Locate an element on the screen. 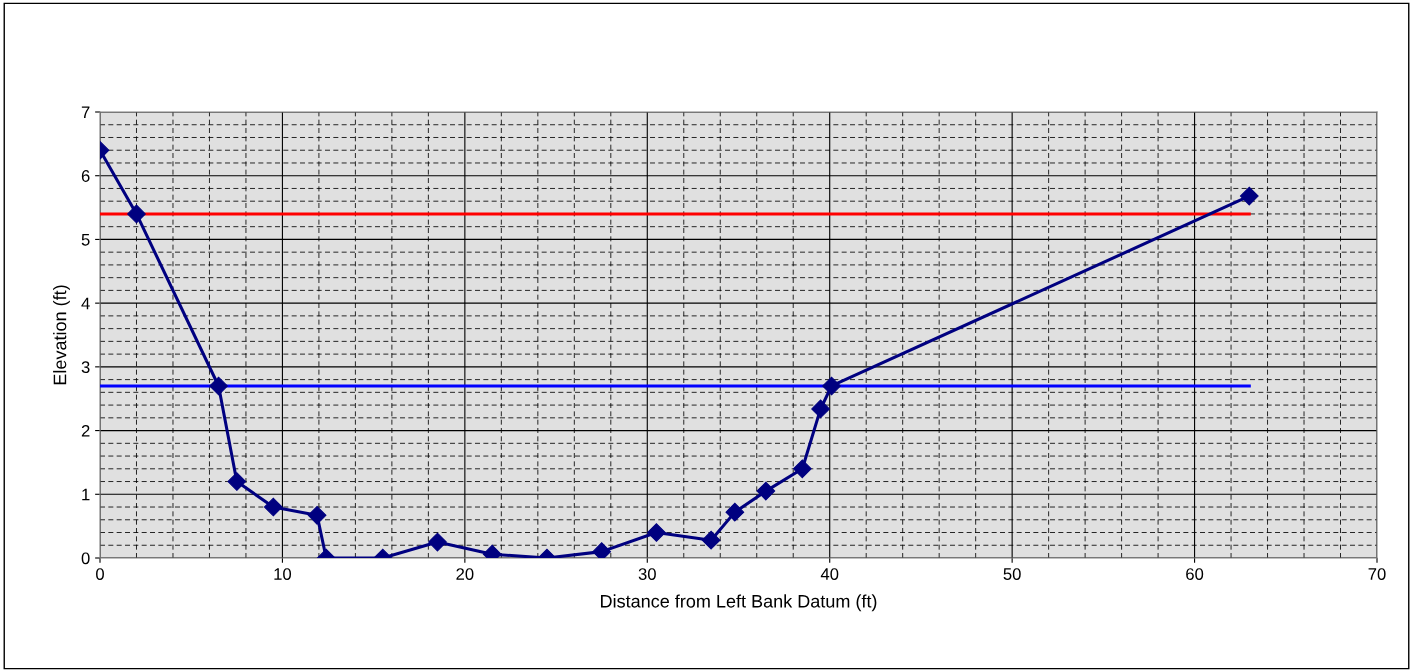 This screenshot has height=672, width=1413. x-tick-label: 40 is located at coordinates (829, 574).